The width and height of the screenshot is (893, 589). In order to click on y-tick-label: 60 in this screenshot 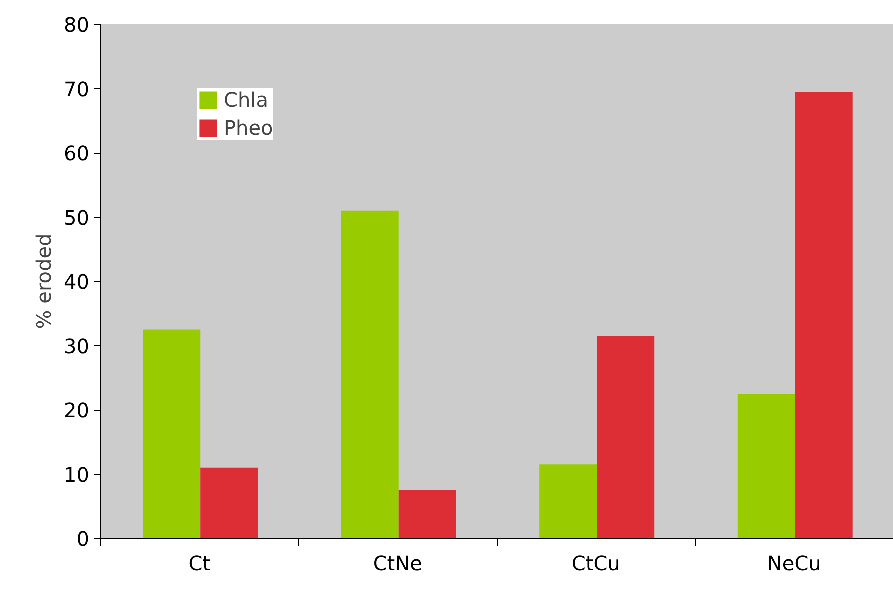, I will do `click(77, 154)`.